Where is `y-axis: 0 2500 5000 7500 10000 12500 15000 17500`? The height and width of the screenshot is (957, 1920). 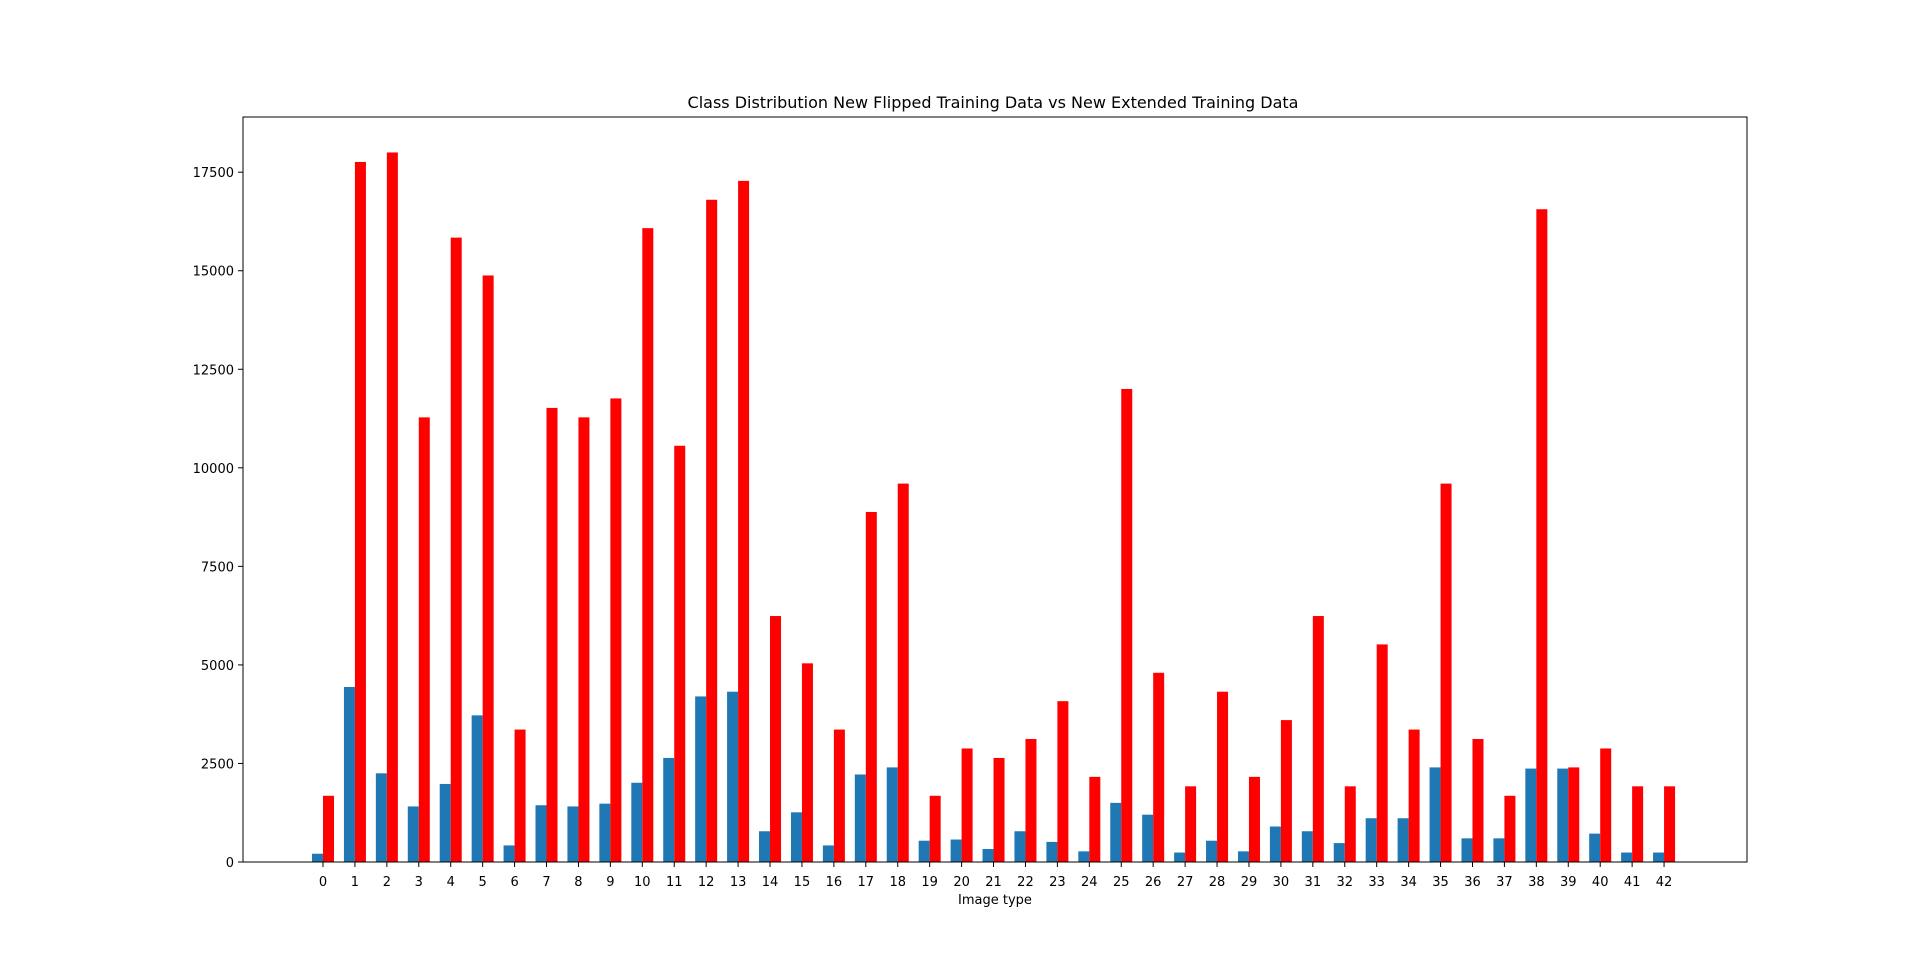 y-axis: 0 2500 5000 7500 10000 12500 15000 17500 is located at coordinates (218, 518).